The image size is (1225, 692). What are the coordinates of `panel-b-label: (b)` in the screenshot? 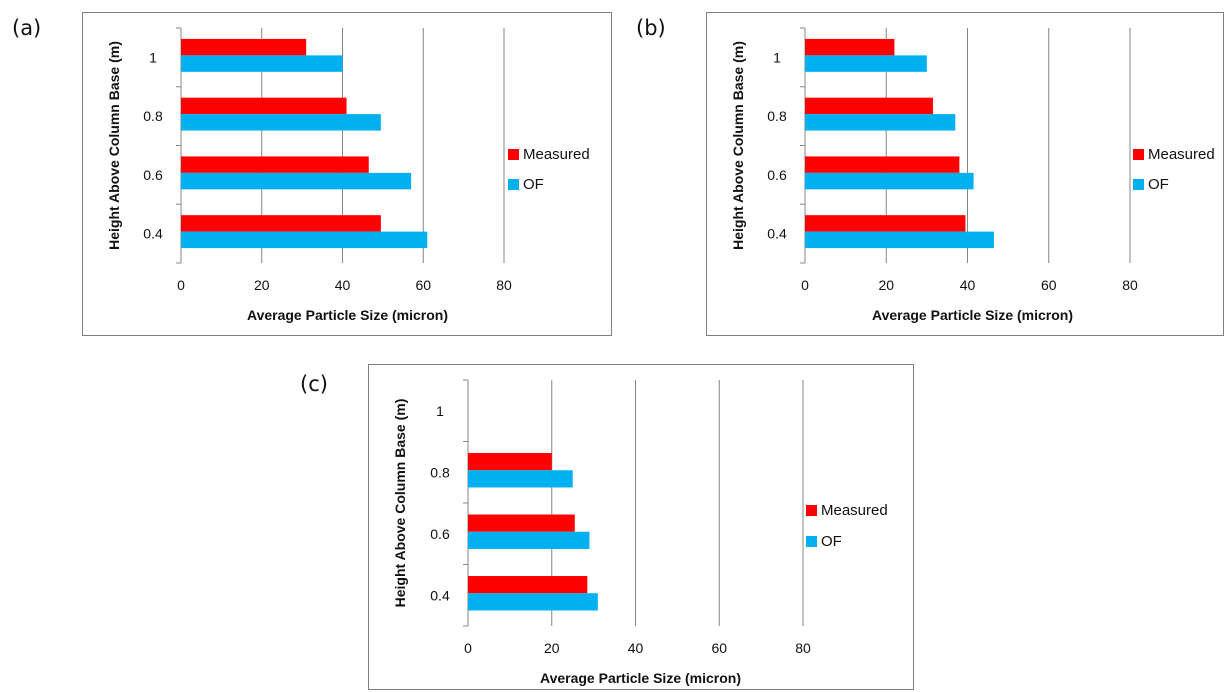 It's located at (651, 28).